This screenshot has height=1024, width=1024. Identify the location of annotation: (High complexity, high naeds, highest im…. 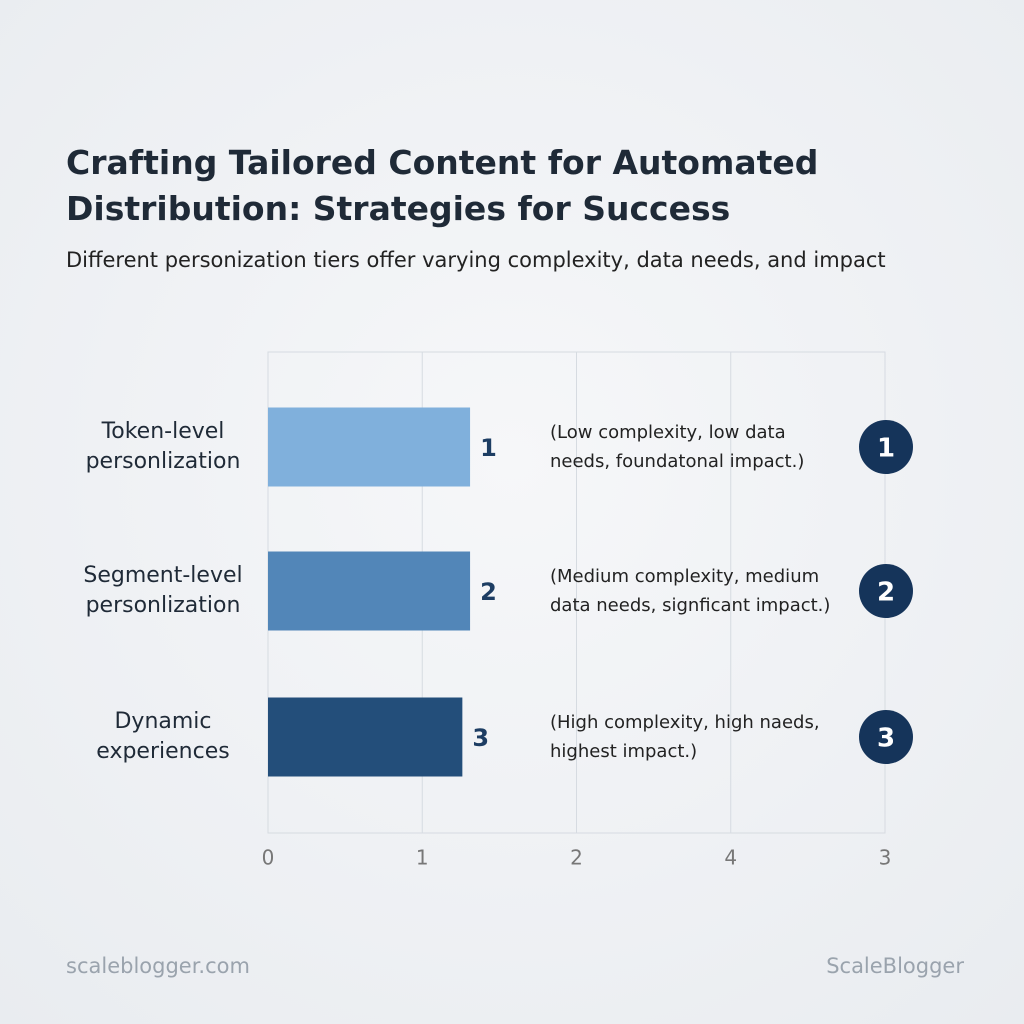
(685, 737).